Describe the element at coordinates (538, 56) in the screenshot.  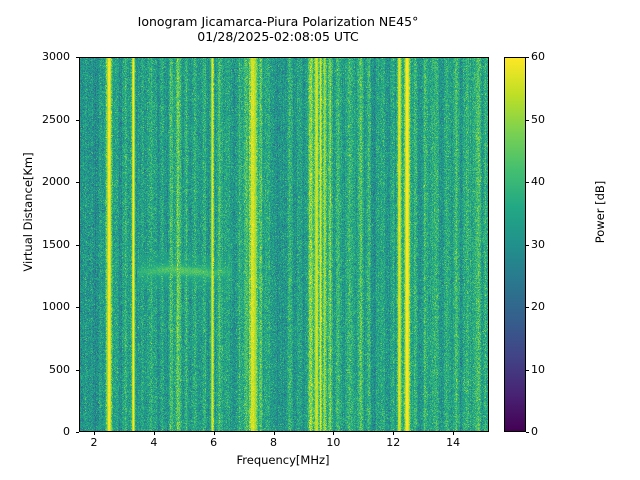
I see `colorbar-tick-label: 60` at that location.